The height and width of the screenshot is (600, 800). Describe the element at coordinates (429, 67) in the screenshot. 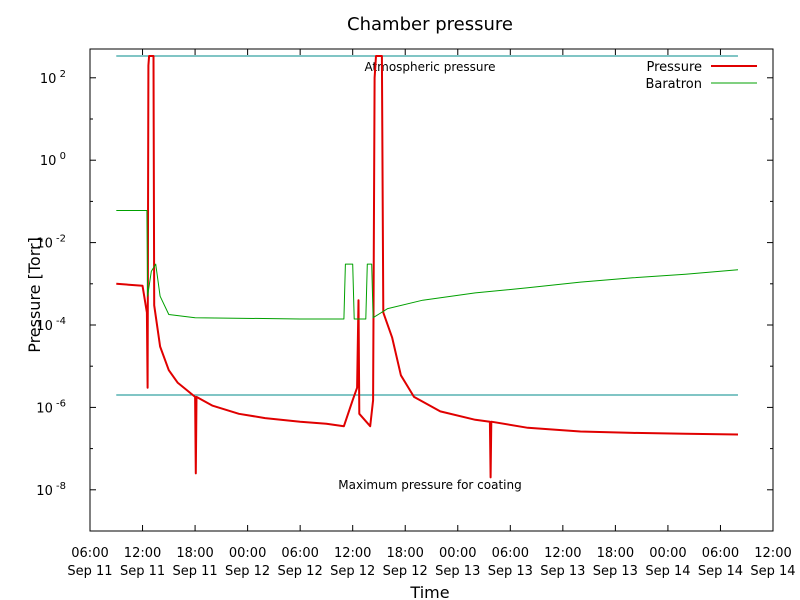

I see `reference-line-label: Atmospheric pressure` at that location.